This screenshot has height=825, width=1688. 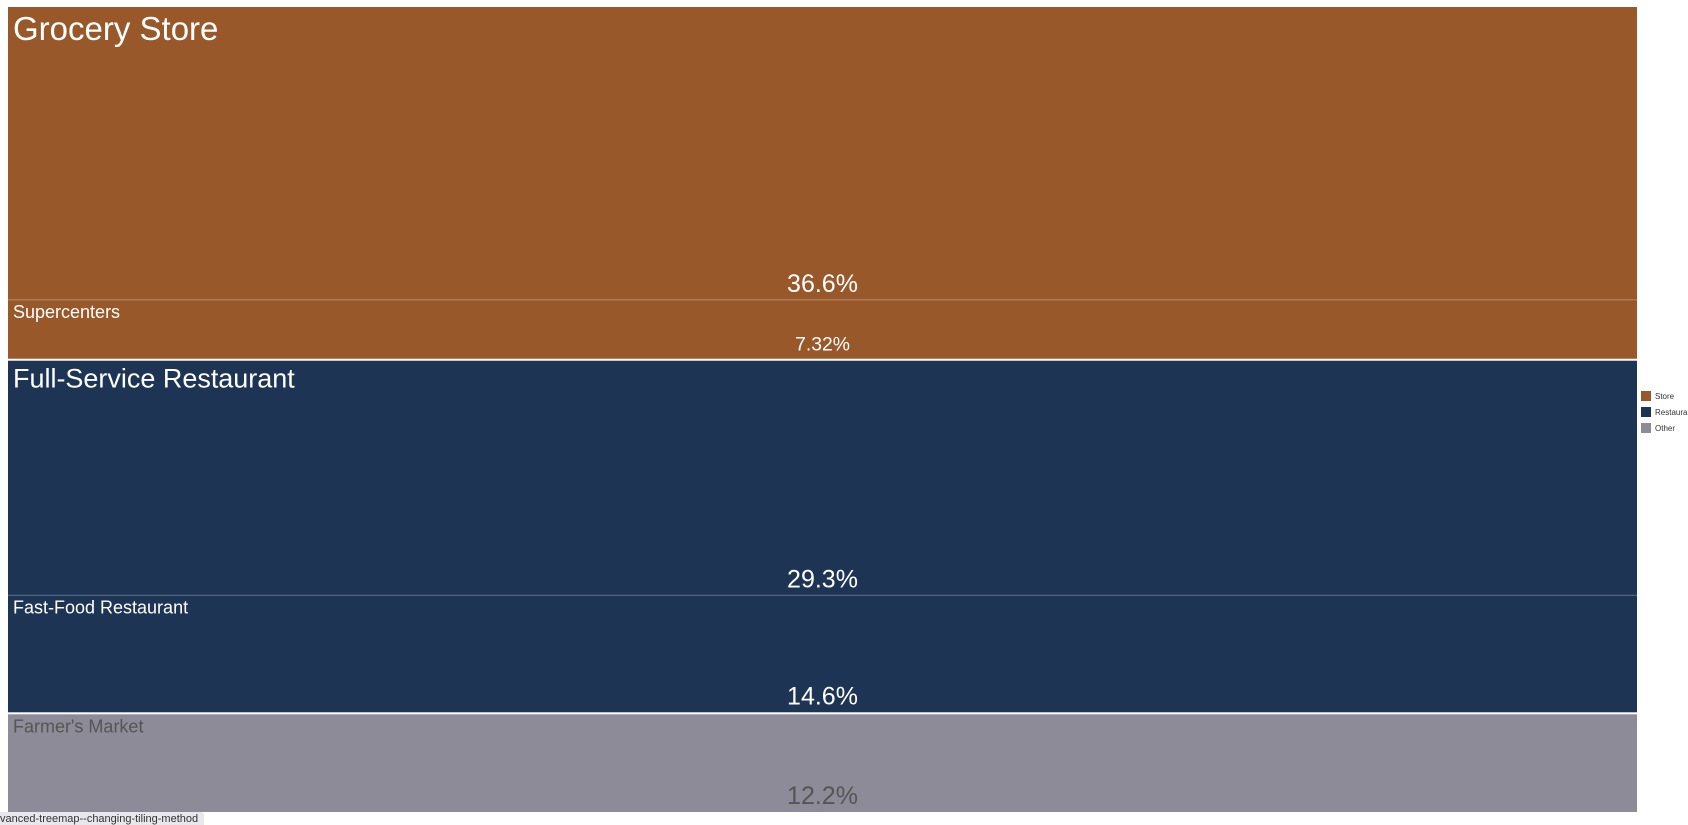 I want to click on status-bar-url: vanced-treemap--changing-tiling-method, so click(x=102, y=818).